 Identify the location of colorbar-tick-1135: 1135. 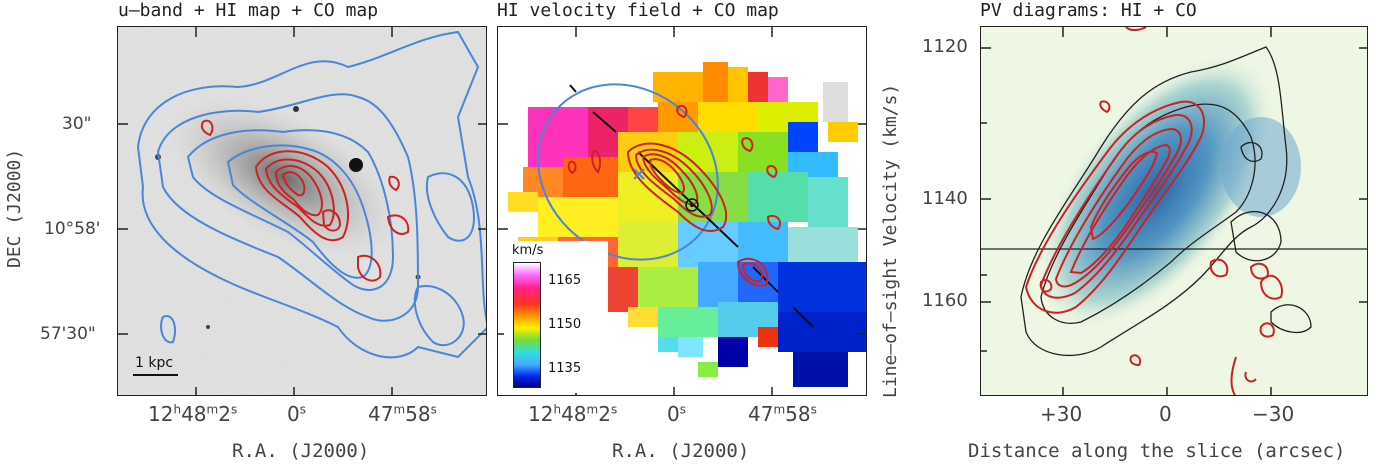
(565, 368).